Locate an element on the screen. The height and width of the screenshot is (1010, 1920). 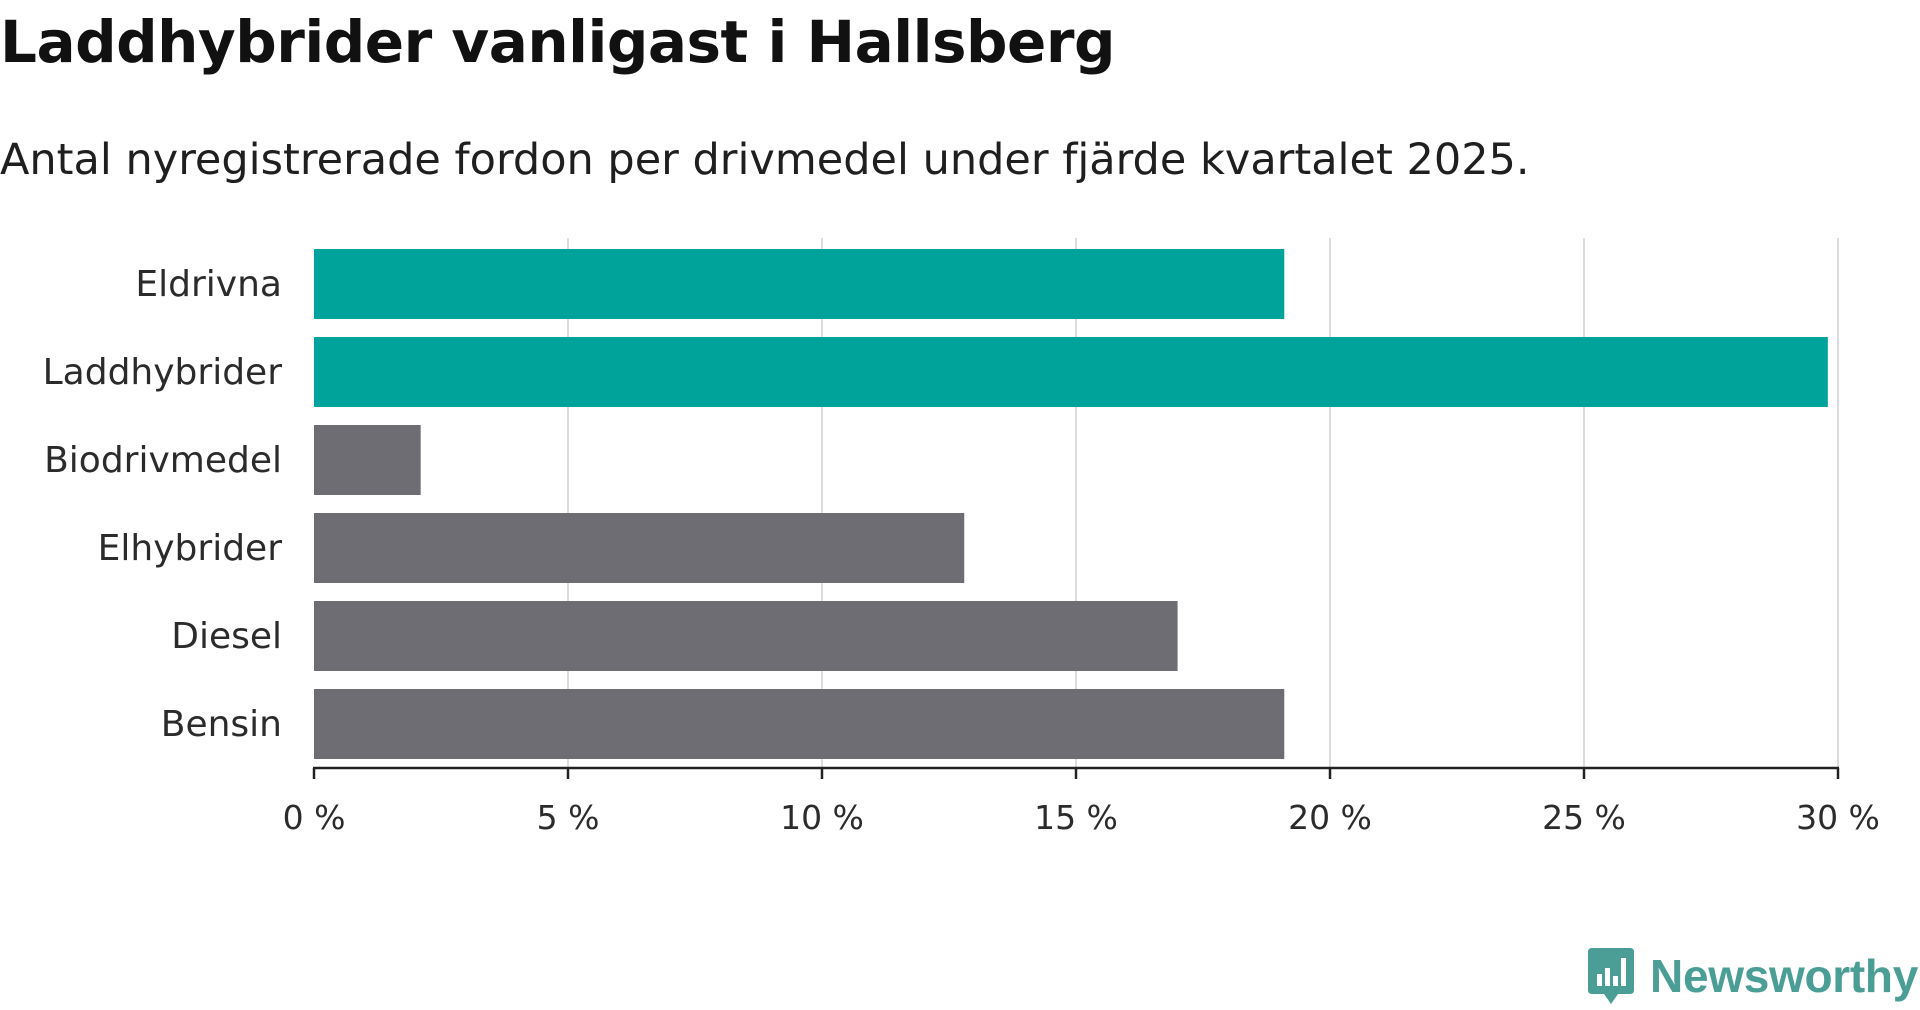
category-label-diesel: Diesel is located at coordinates (226, 636).